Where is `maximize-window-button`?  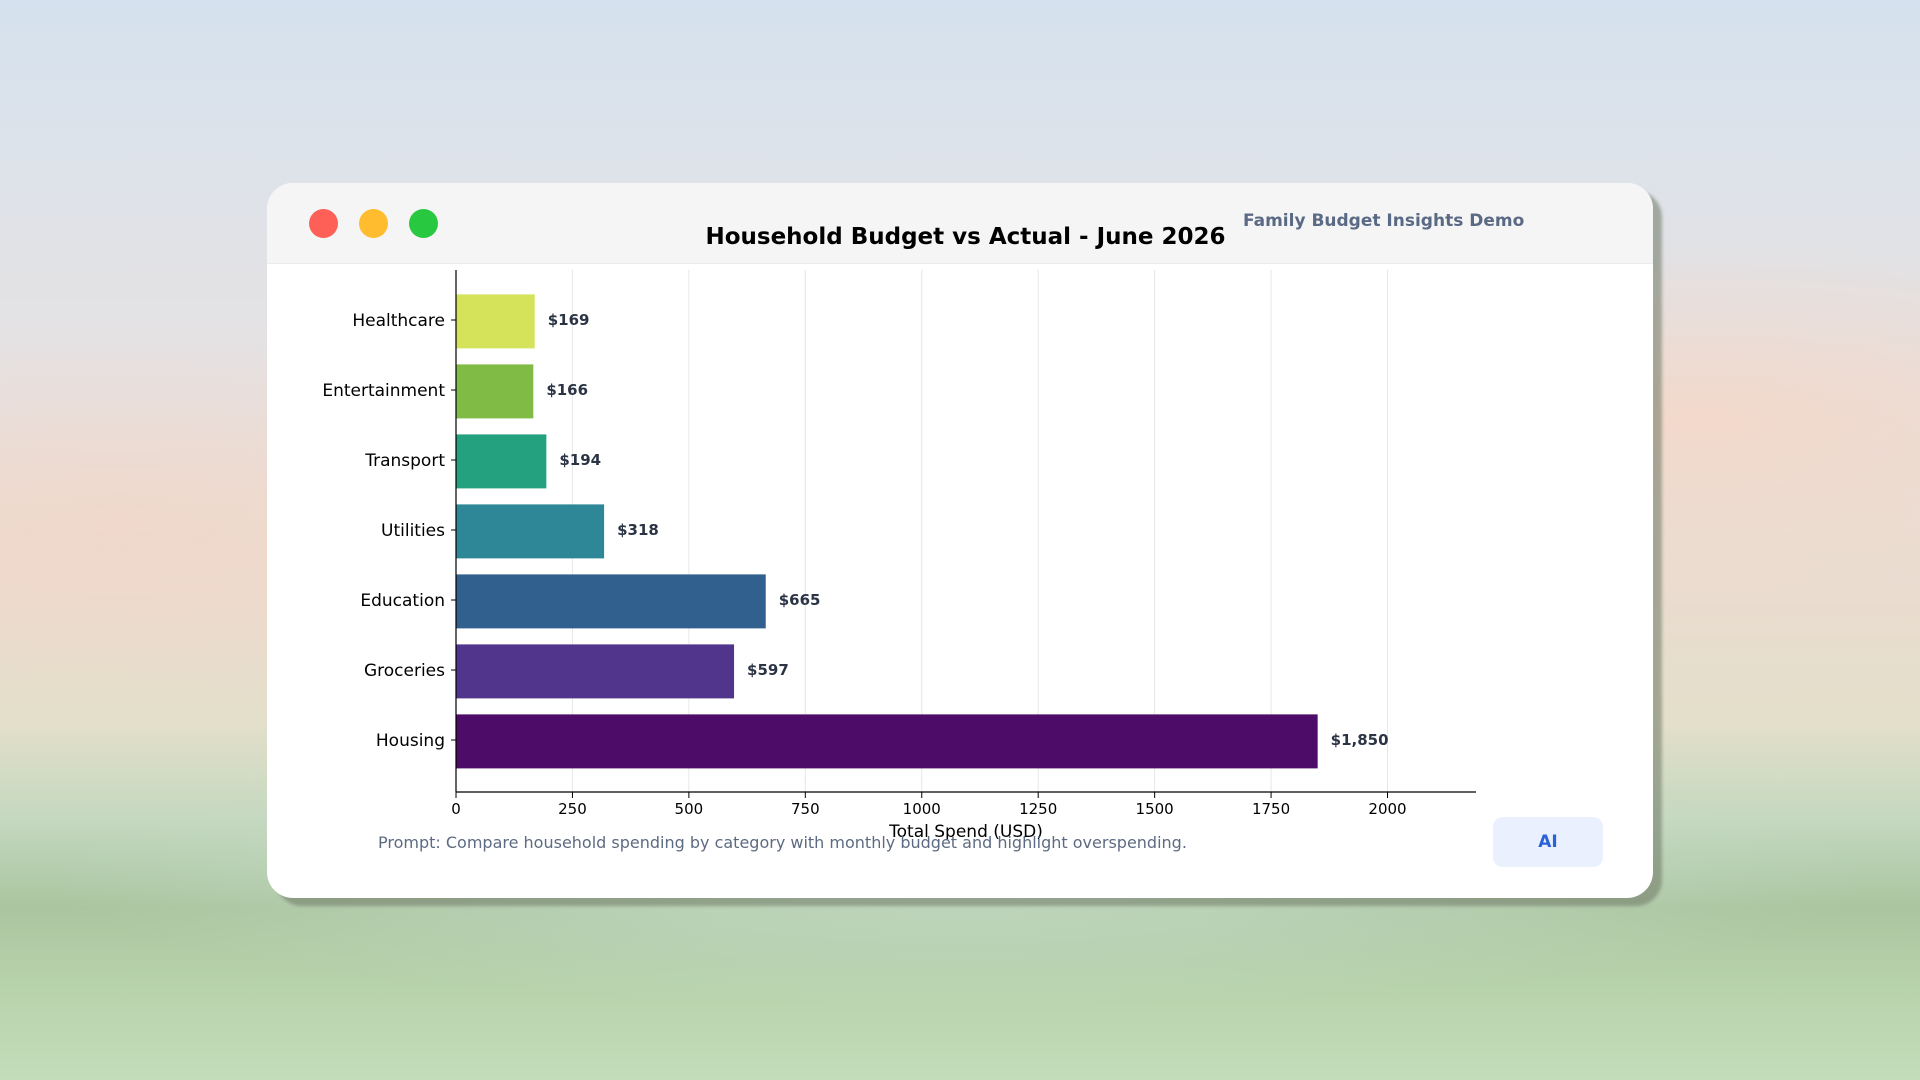 maximize-window-button is located at coordinates (423, 223).